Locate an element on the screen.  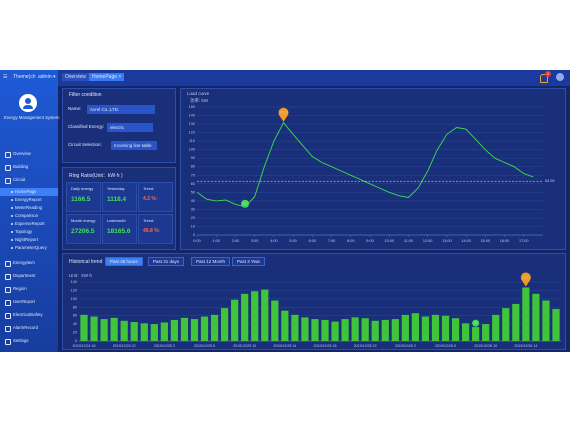
y-axis-label: 功率: kW is located at coordinates (199, 100).